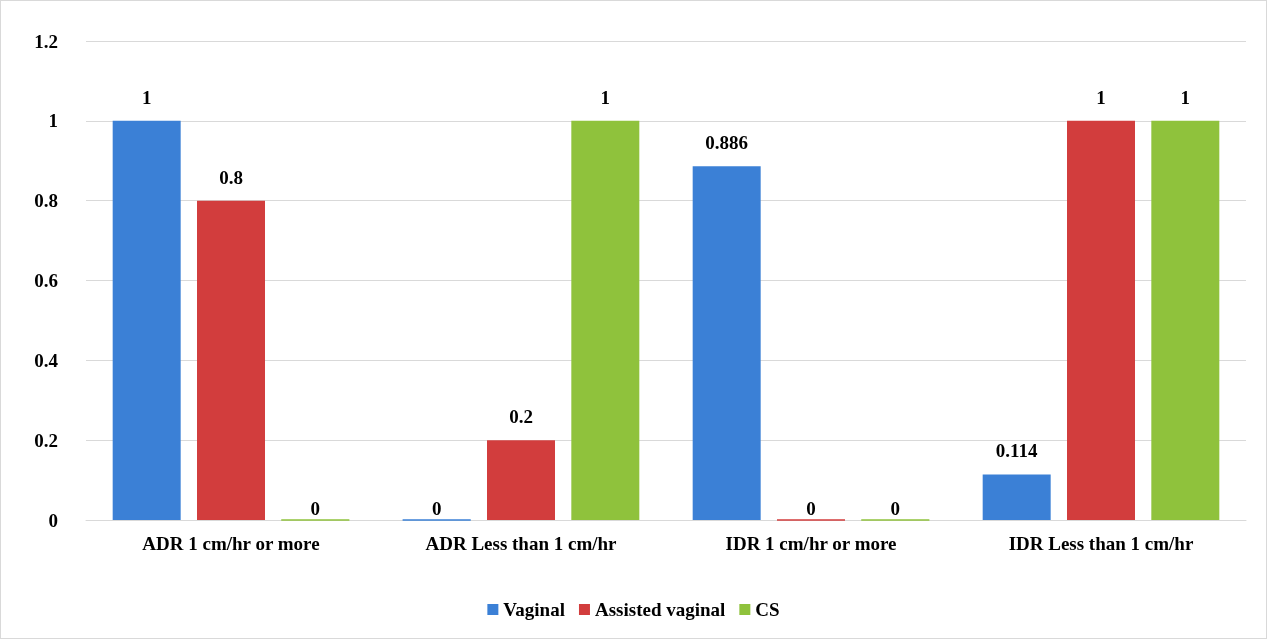 The image size is (1267, 639). What do you see at coordinates (727, 143) in the screenshot?
I see `data-label: 0.886` at bounding box center [727, 143].